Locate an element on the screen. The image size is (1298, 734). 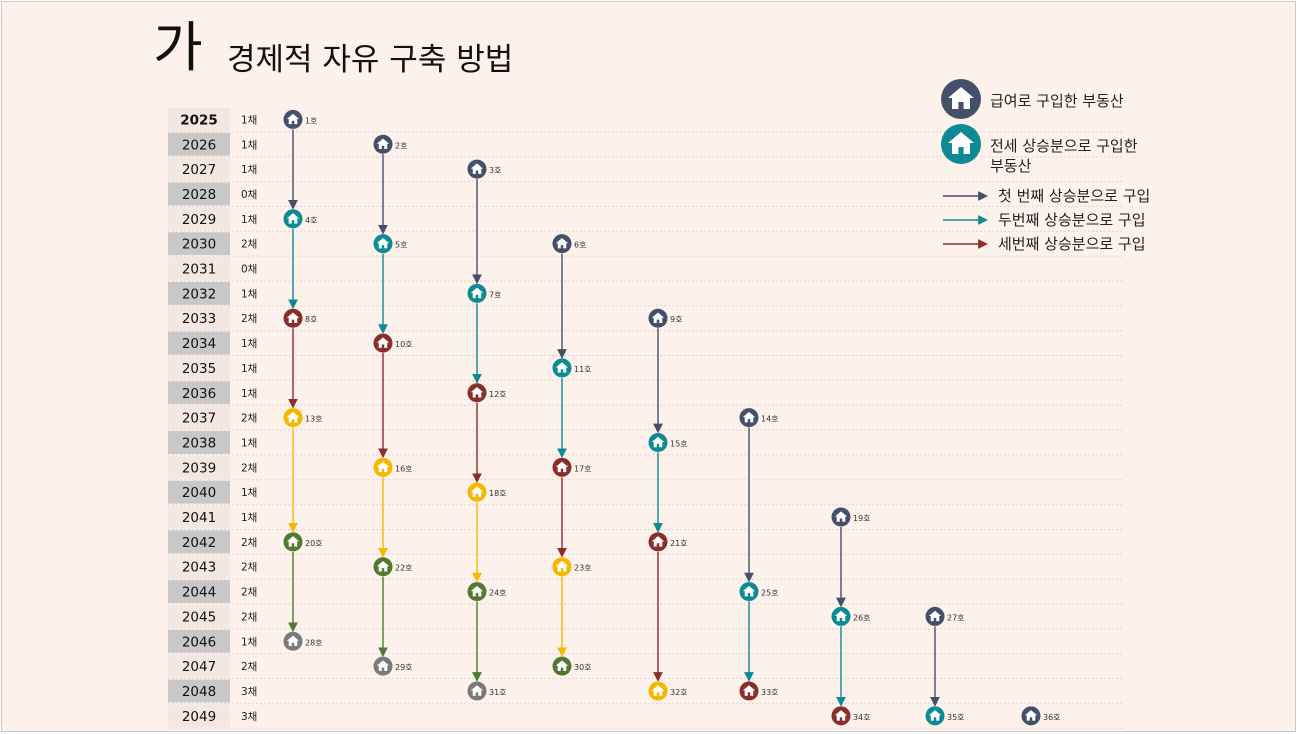
house-label: 19호 is located at coordinates (862, 518).